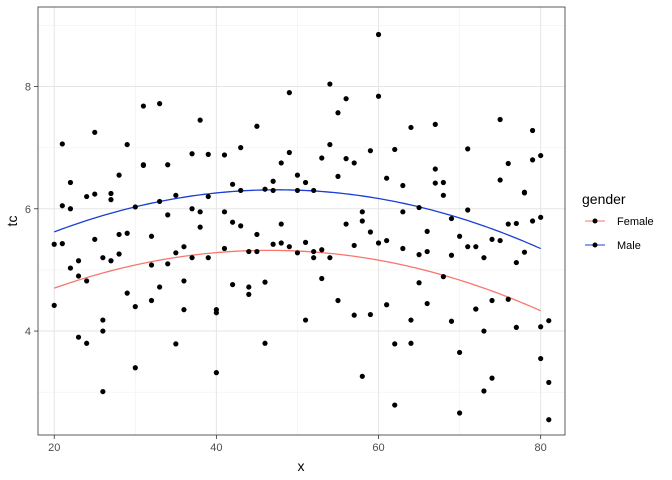 The image size is (672, 480). What do you see at coordinates (541, 448) in the screenshot?
I see `x-tick-label: 80` at bounding box center [541, 448].